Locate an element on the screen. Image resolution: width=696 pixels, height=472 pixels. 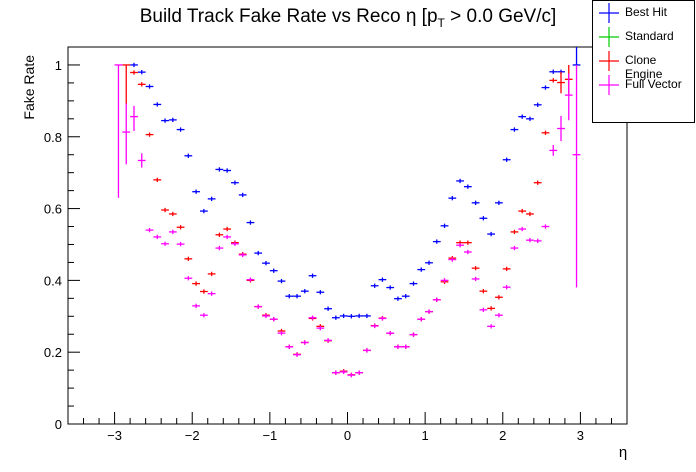
legend-label: Best Hit is located at coordinates (646, 12).